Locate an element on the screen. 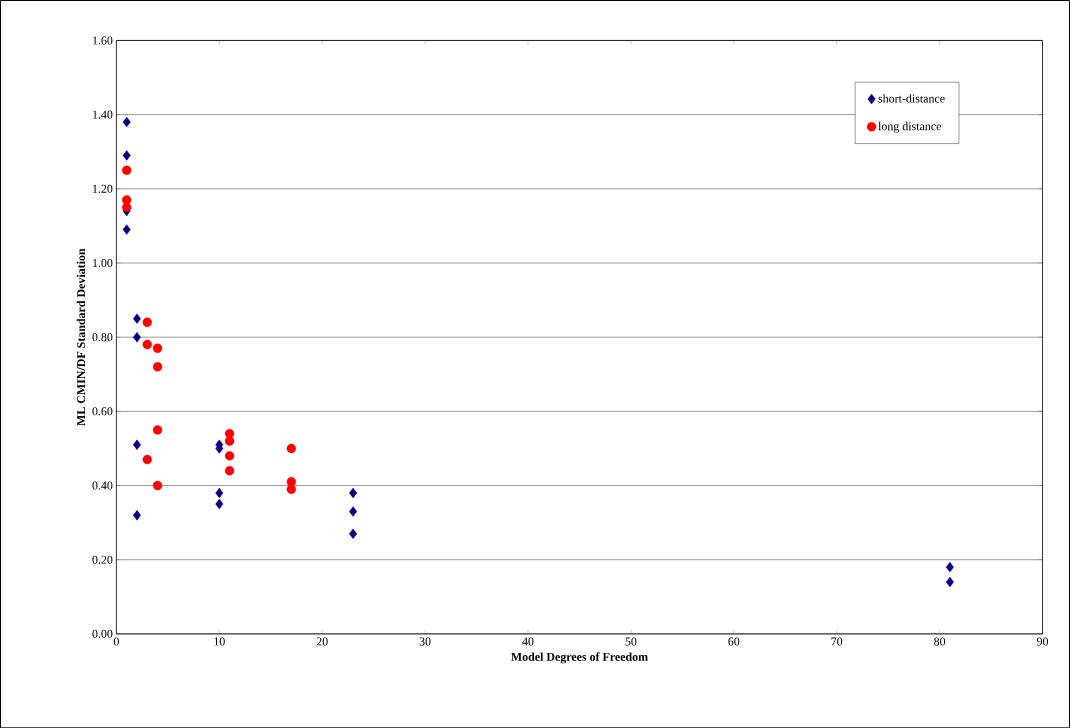 The height and width of the screenshot is (728, 1070). x-tick-label: 90 is located at coordinates (1042, 641).